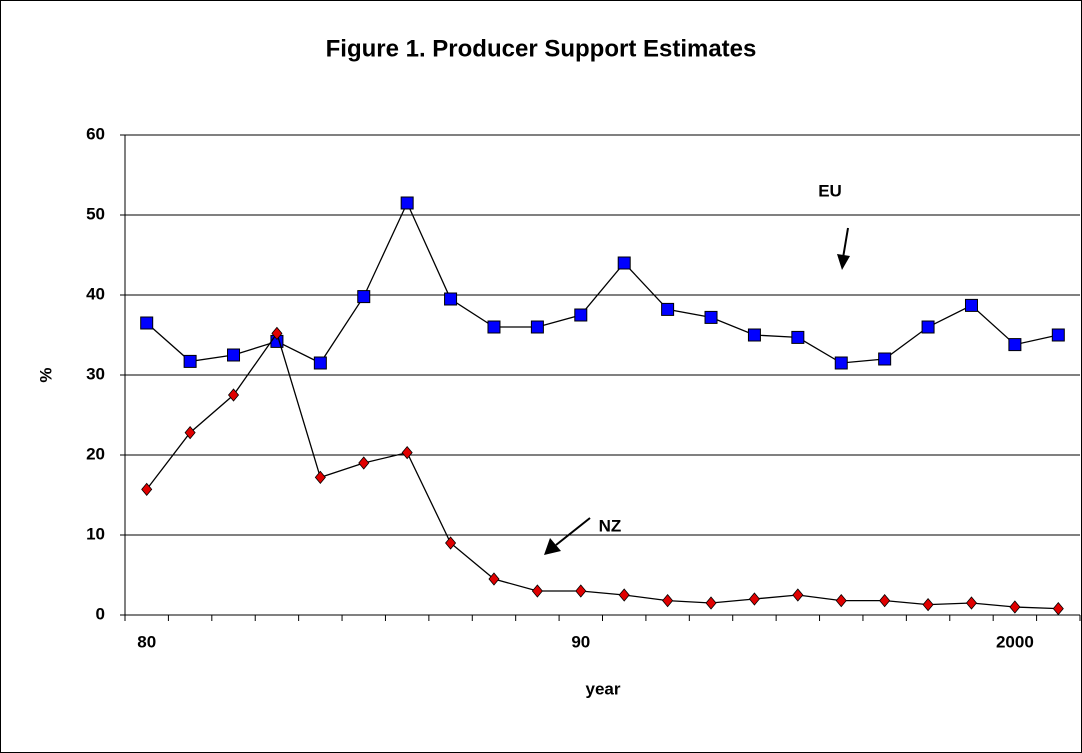 The width and height of the screenshot is (1082, 753). Describe the element at coordinates (830, 190) in the screenshot. I see `annotation: EU` at that location.